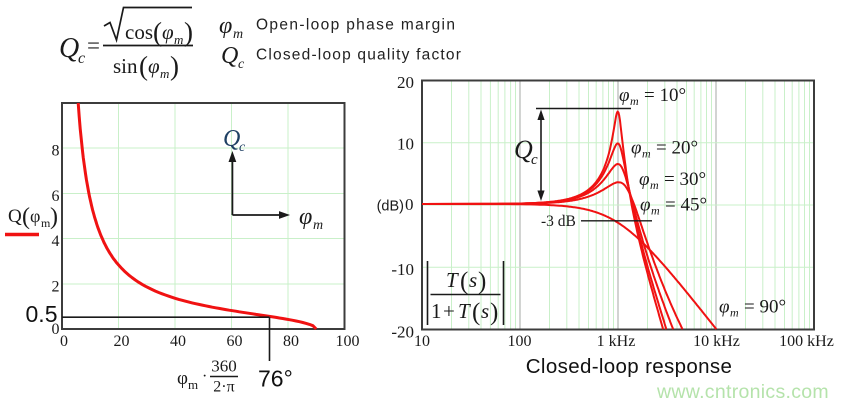  What do you see at coordinates (56, 287) in the screenshot?
I see `svg-text: 2` at bounding box center [56, 287].